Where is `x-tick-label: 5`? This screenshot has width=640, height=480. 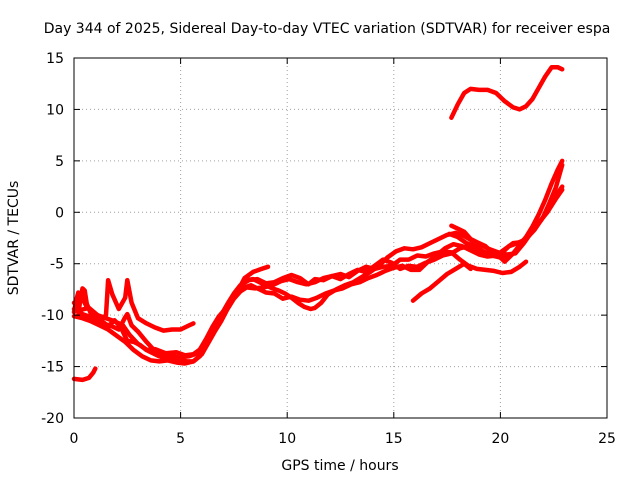
x-tick-label: 5 is located at coordinates (180, 439).